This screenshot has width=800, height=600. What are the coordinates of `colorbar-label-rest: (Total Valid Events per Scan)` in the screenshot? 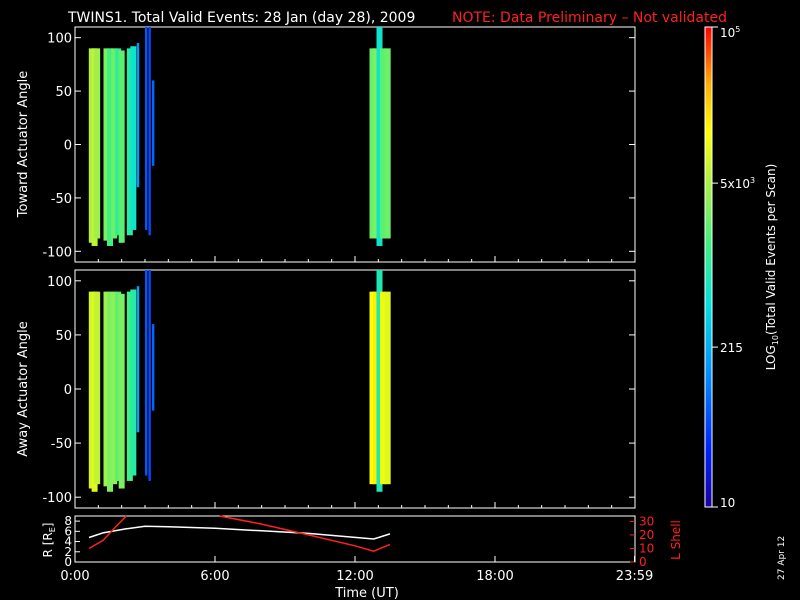 It's located at (771, 249).